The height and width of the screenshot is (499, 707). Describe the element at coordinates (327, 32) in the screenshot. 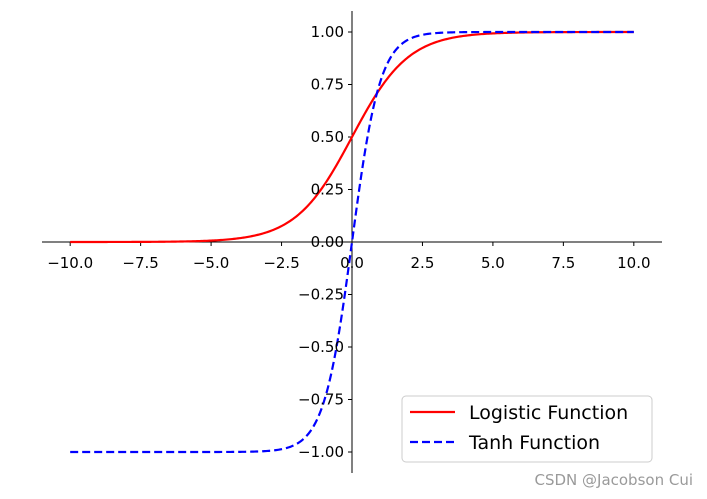

I see `y-tick-label: 1.00` at that location.